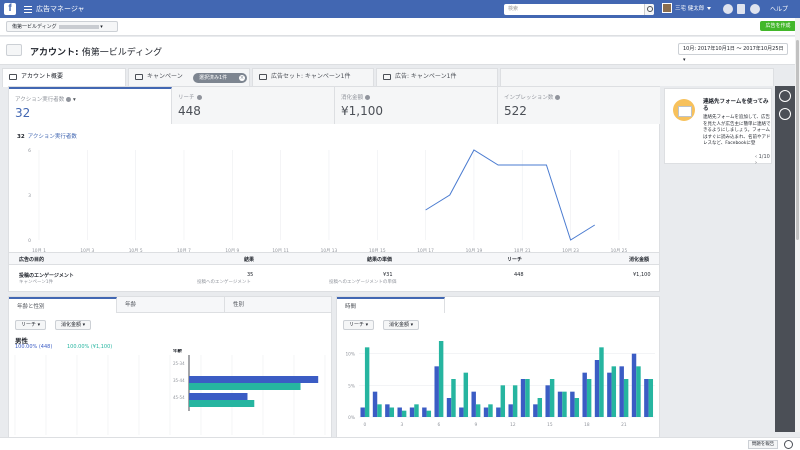  What do you see at coordinates (785, 114) in the screenshot?
I see `clock-icon` at bounding box center [785, 114].